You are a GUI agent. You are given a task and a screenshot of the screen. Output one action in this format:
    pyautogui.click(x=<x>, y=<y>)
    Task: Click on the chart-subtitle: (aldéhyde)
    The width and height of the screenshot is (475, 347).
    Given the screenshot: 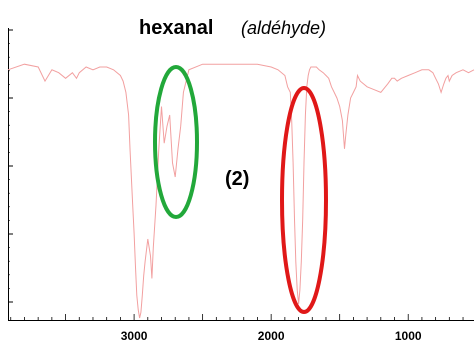 What is the action you would take?
    pyautogui.click(x=283, y=28)
    